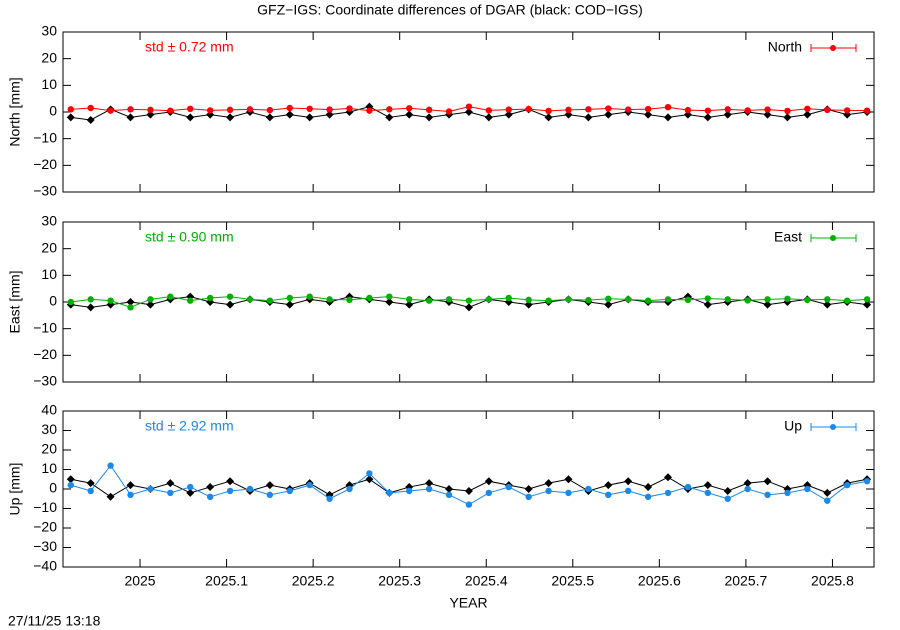 The image size is (900, 630). What do you see at coordinates (486, 581) in the screenshot?
I see `x-tick-label: 2025.4` at bounding box center [486, 581].